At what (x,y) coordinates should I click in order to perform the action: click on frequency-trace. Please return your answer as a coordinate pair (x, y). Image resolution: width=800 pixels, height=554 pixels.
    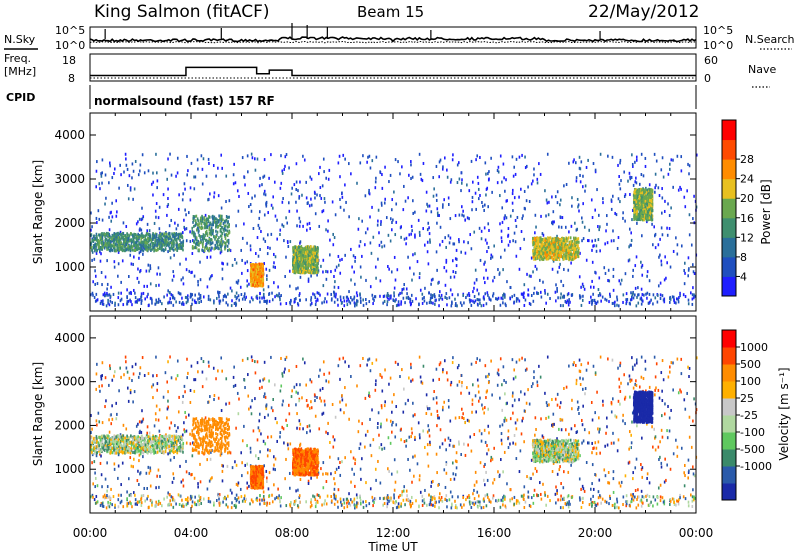
    Looking at the image, I should click on (393, 71).